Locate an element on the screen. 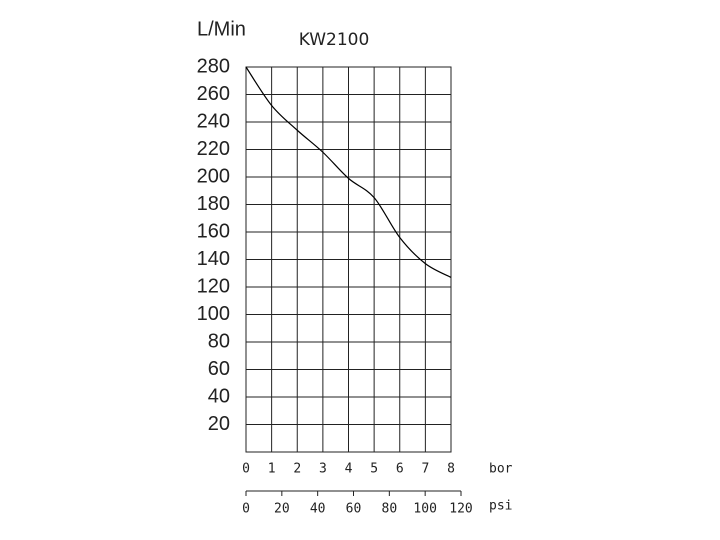 Image resolution: width=720 pixels, height=540 pixels. x2-tick-label: 40 is located at coordinates (318, 509).